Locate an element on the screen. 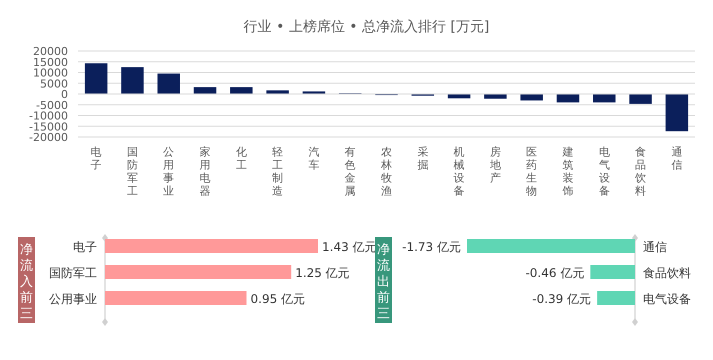  y-tick-label: -20000 is located at coordinates (48, 137).